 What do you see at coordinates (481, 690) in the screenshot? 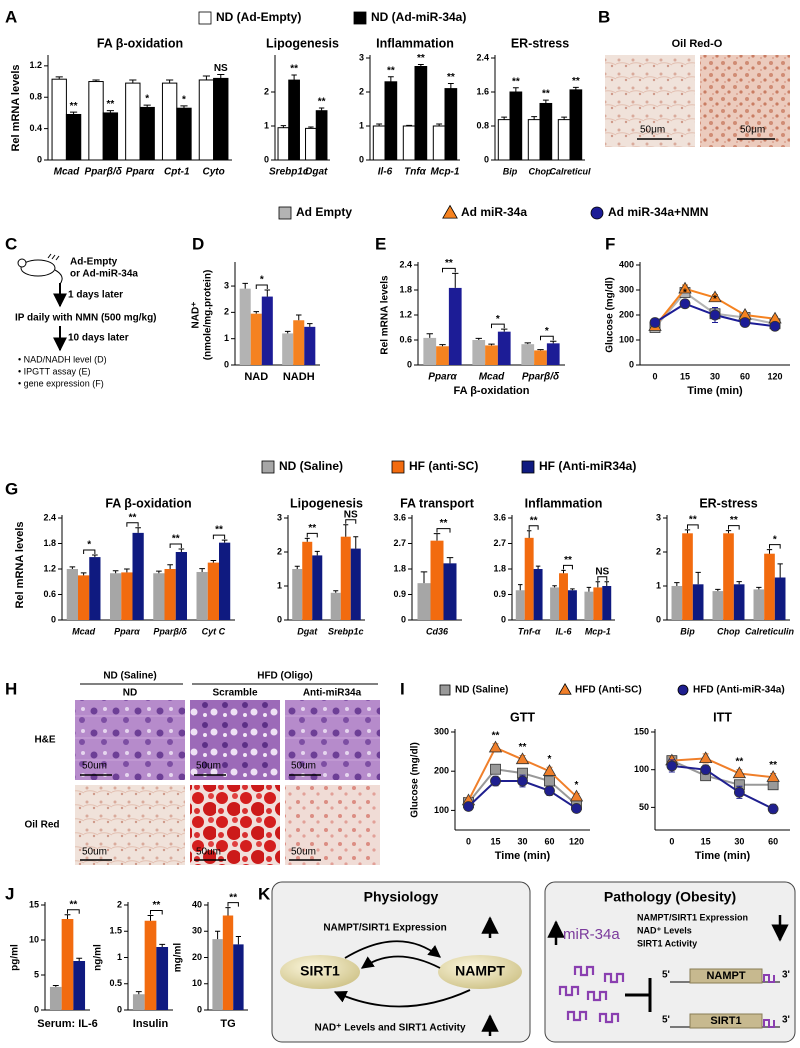
I see `legend-label: ND (Saline)` at bounding box center [481, 690].